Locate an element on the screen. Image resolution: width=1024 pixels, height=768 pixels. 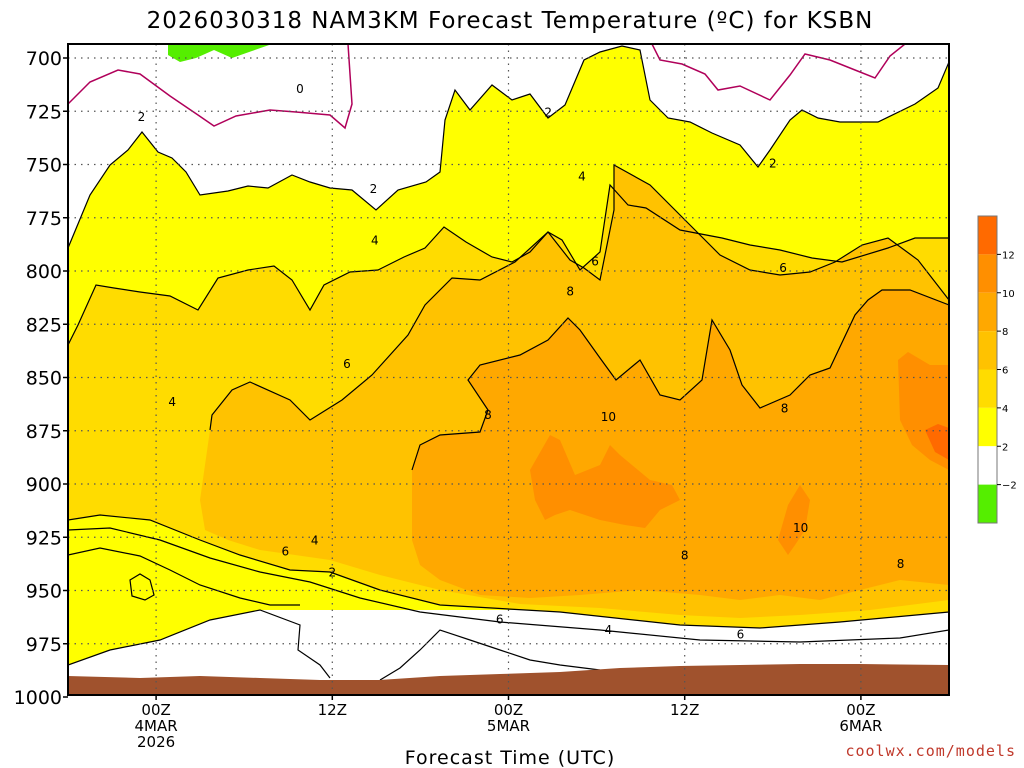
x-axis-ticks: 00Z 4MAR 2026 12Z 00Z 5MAR 12Z 00Z 6MAR is located at coordinates (508, 723).